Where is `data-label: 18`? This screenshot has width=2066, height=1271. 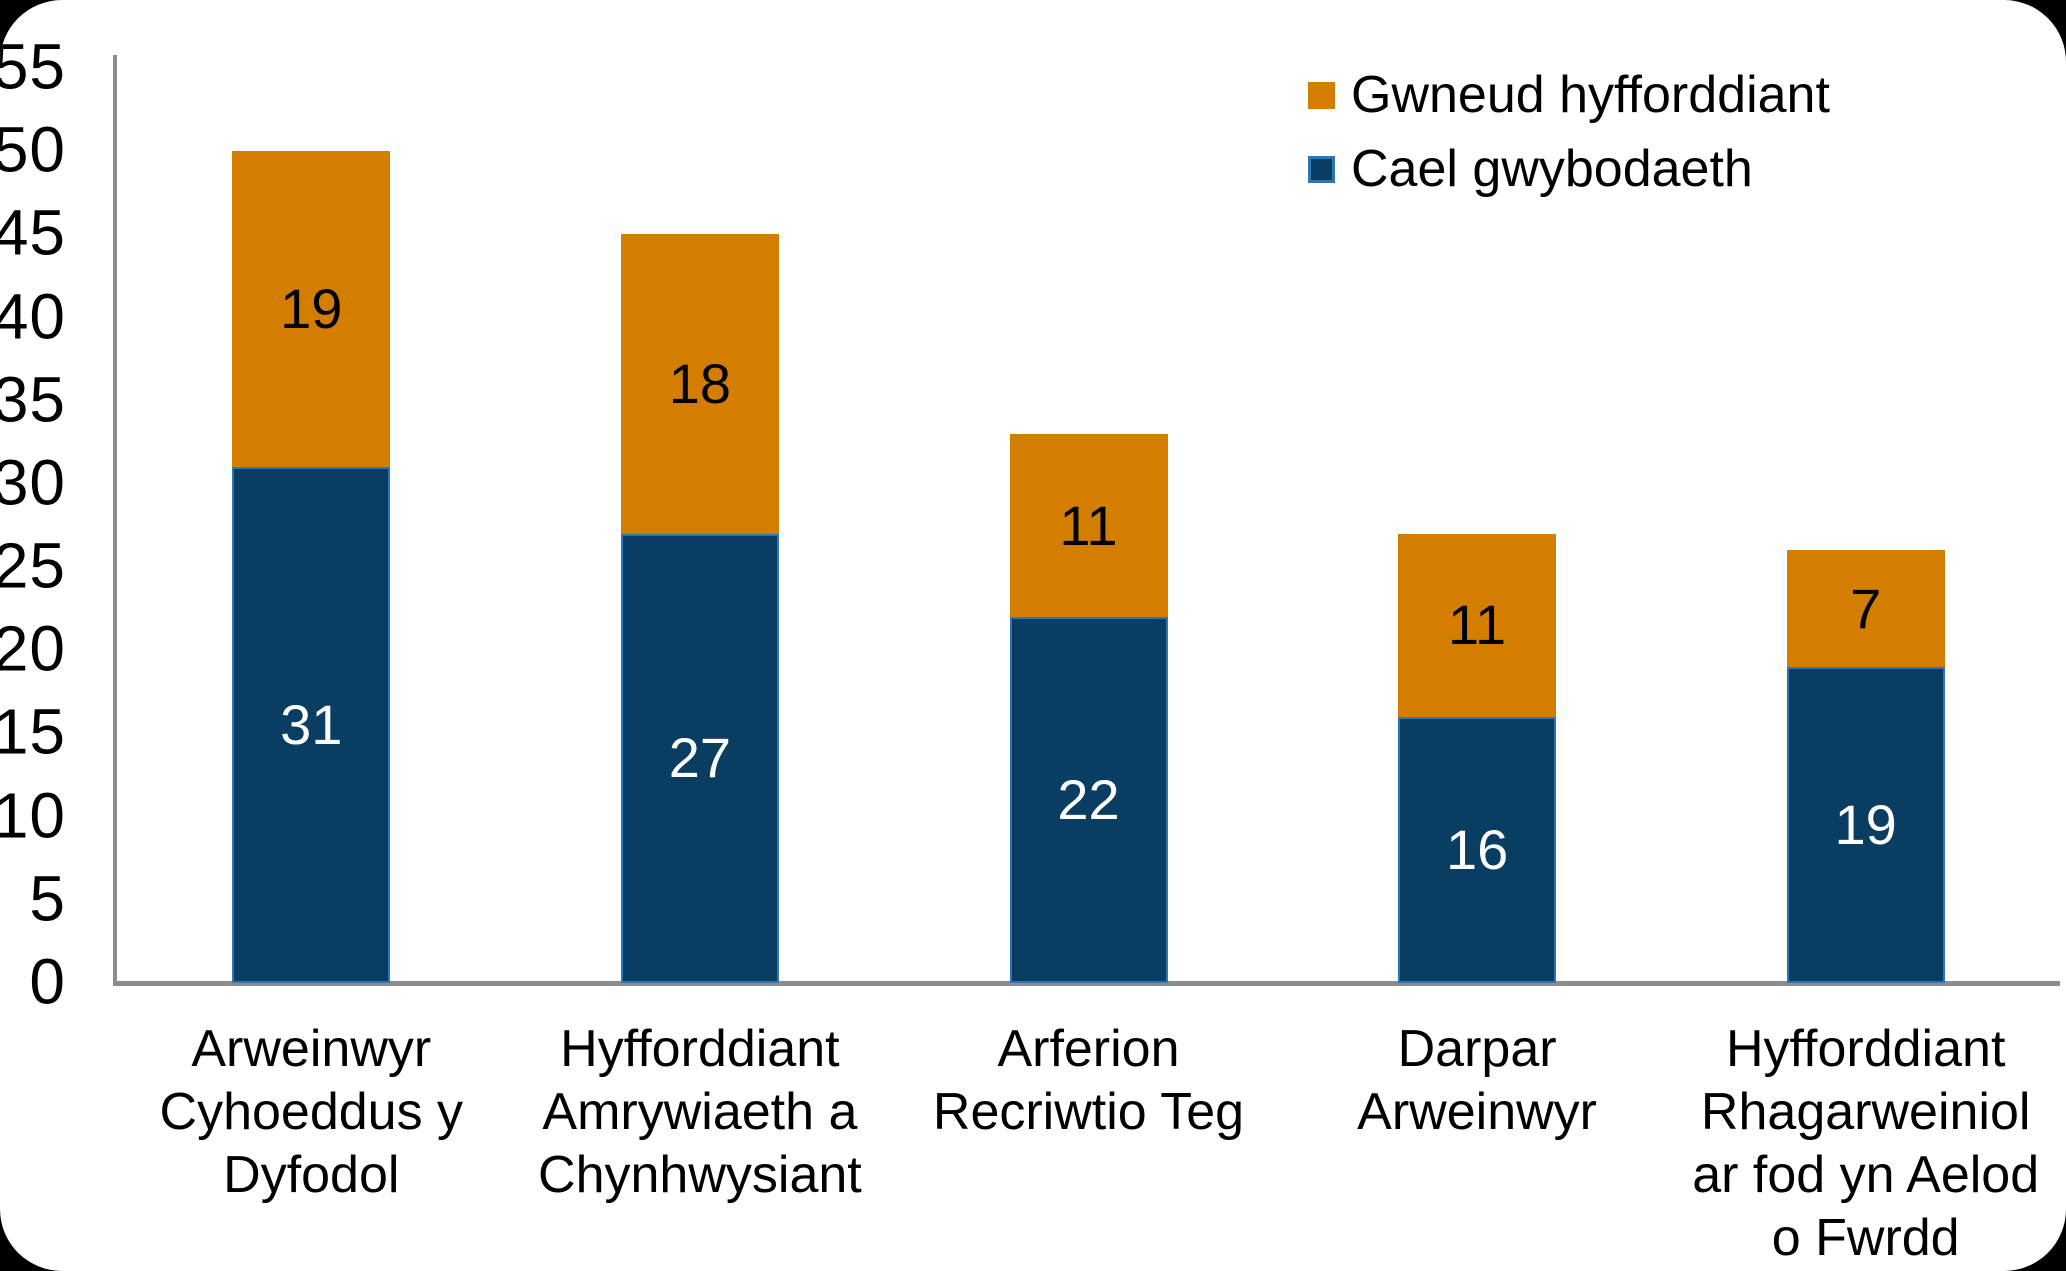 data-label: 18 is located at coordinates (700, 384).